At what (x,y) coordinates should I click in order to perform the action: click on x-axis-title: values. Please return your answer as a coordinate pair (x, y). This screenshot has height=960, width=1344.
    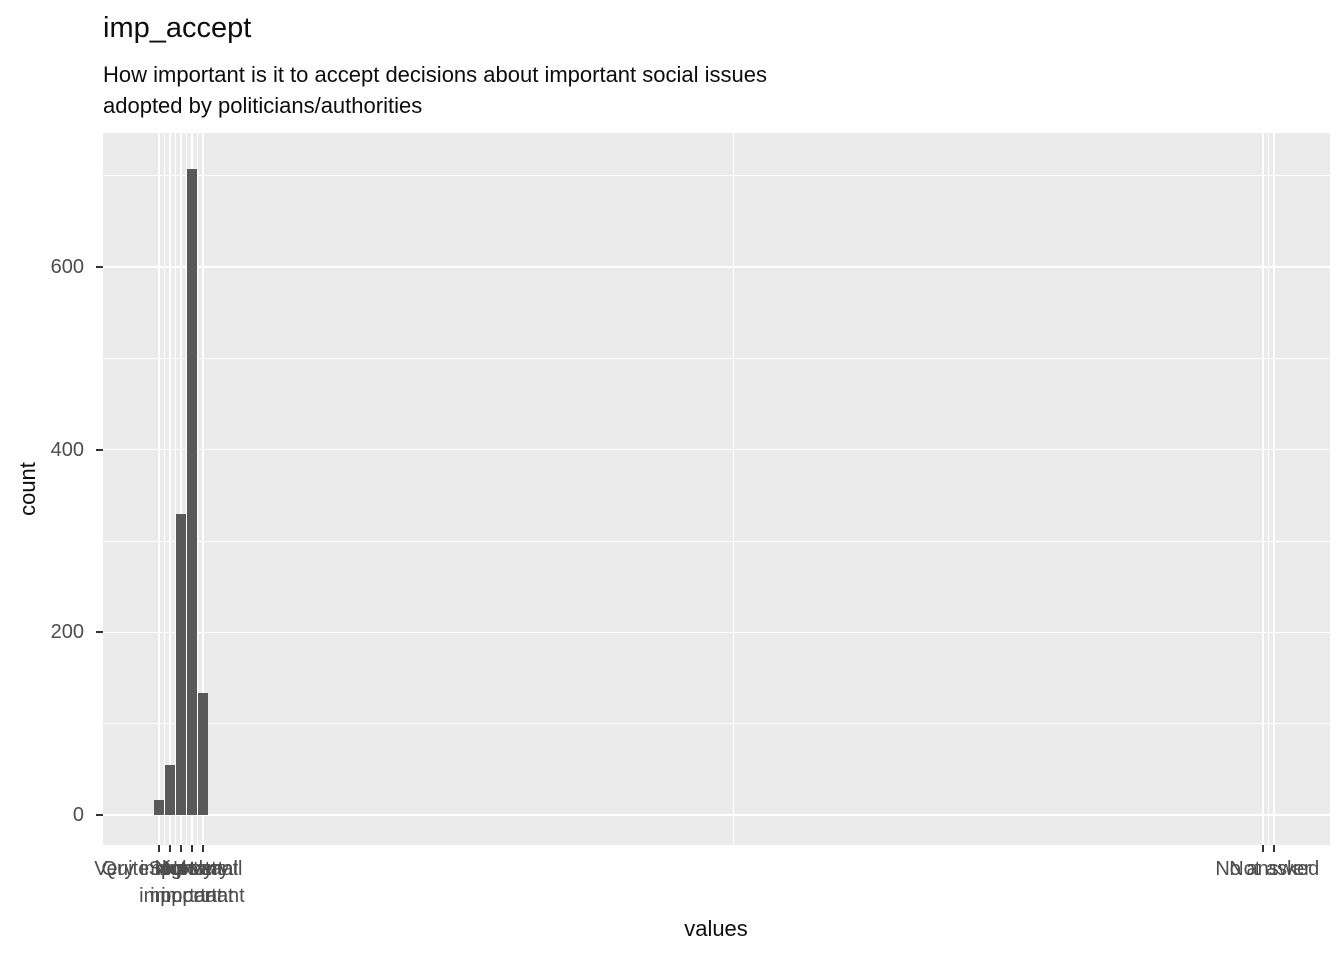
    Looking at the image, I should click on (716, 928).